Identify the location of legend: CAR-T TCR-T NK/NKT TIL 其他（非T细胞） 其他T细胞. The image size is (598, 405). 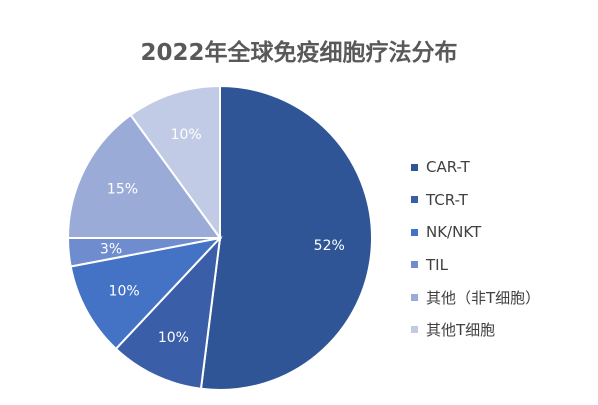
(475, 248).